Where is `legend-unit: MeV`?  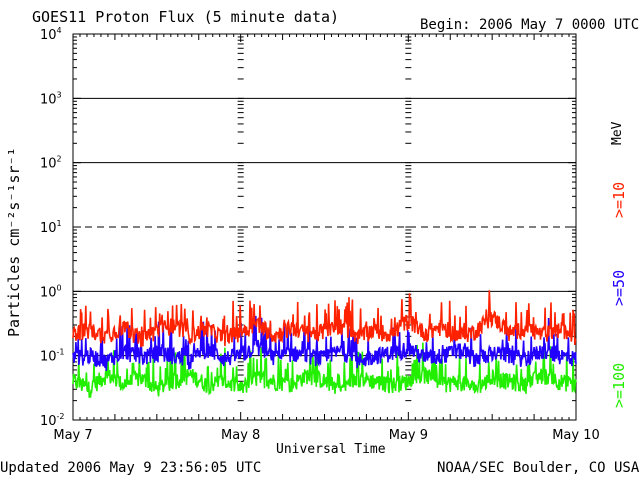
legend-unit: MeV is located at coordinates (617, 133).